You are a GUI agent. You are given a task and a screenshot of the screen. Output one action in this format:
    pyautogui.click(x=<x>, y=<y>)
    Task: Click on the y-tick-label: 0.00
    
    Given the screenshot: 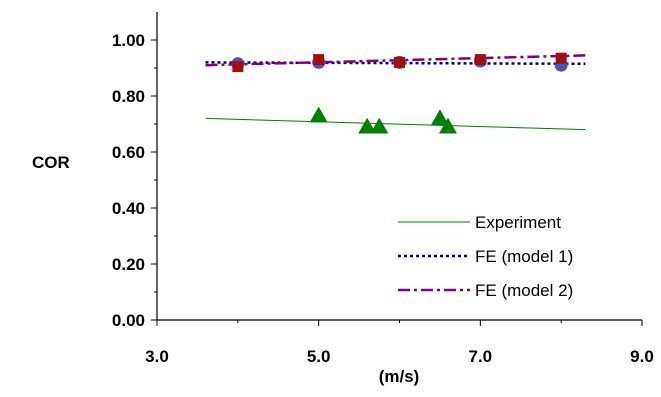 What is the action you would take?
    pyautogui.click(x=128, y=320)
    